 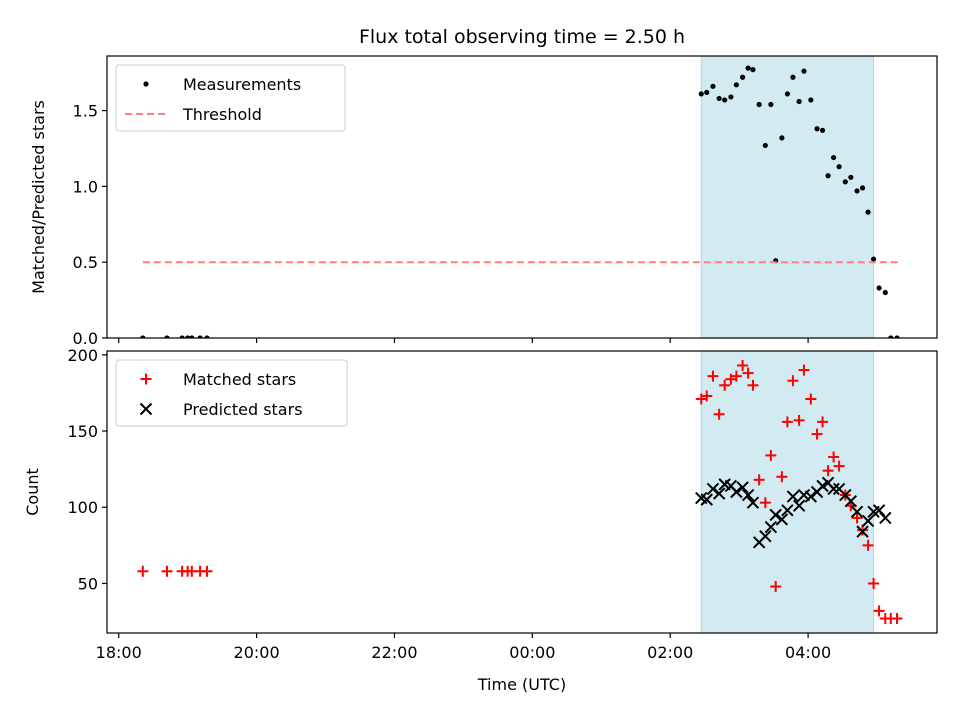 I want to click on legend-box, so click(x=230, y=98).